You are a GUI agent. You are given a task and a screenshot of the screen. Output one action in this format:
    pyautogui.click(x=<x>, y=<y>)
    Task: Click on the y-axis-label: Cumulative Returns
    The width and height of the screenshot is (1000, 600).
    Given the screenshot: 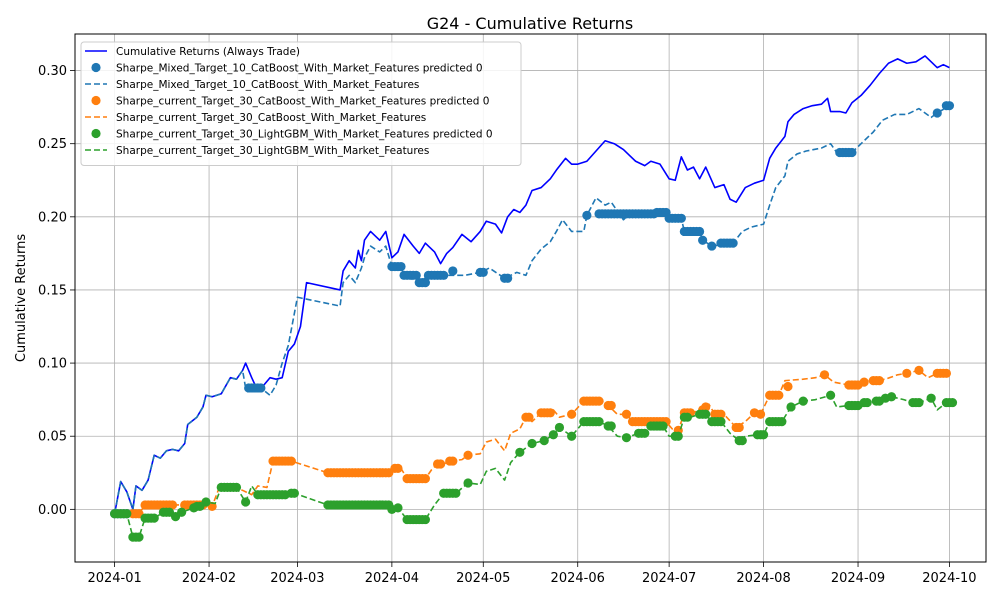 What is the action you would take?
    pyautogui.click(x=21, y=298)
    